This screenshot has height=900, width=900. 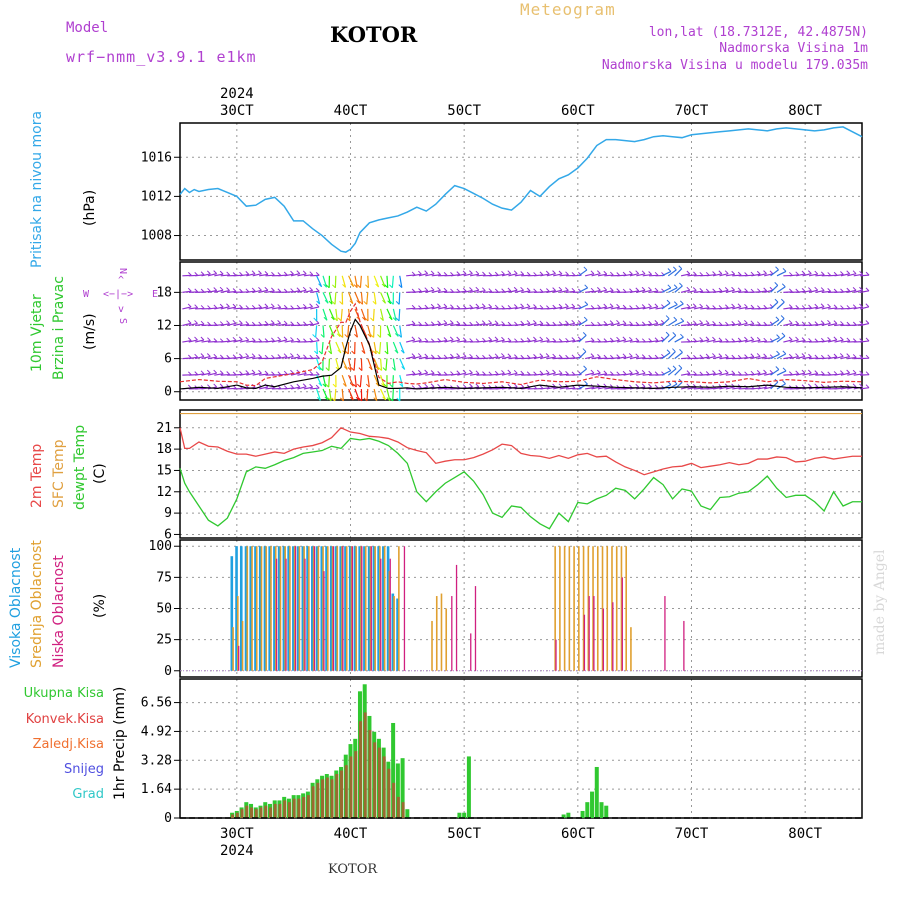 I want to click on wind-dir-n: N, so click(x=122, y=271).